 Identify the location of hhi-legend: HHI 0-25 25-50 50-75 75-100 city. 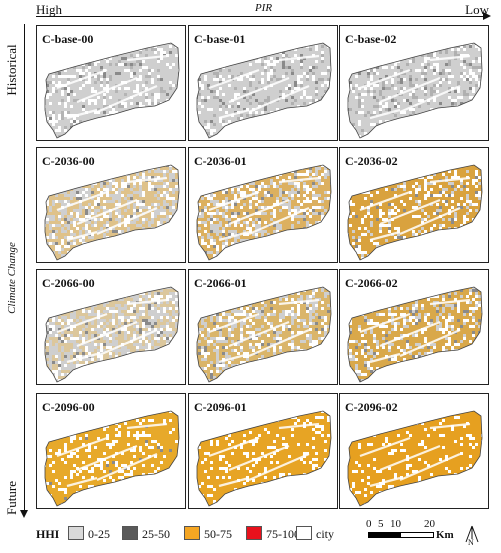
(186, 534).